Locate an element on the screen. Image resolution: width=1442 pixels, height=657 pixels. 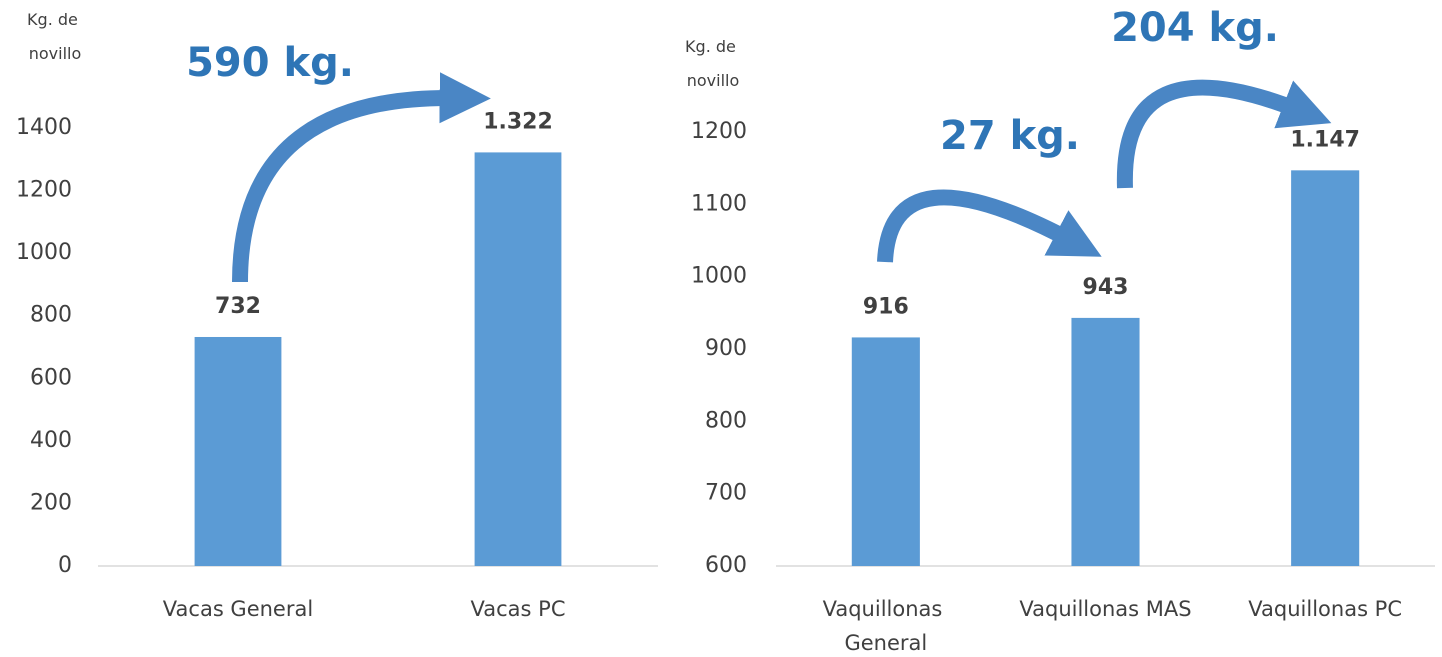
y-tick-label: 200 is located at coordinates (51, 502).